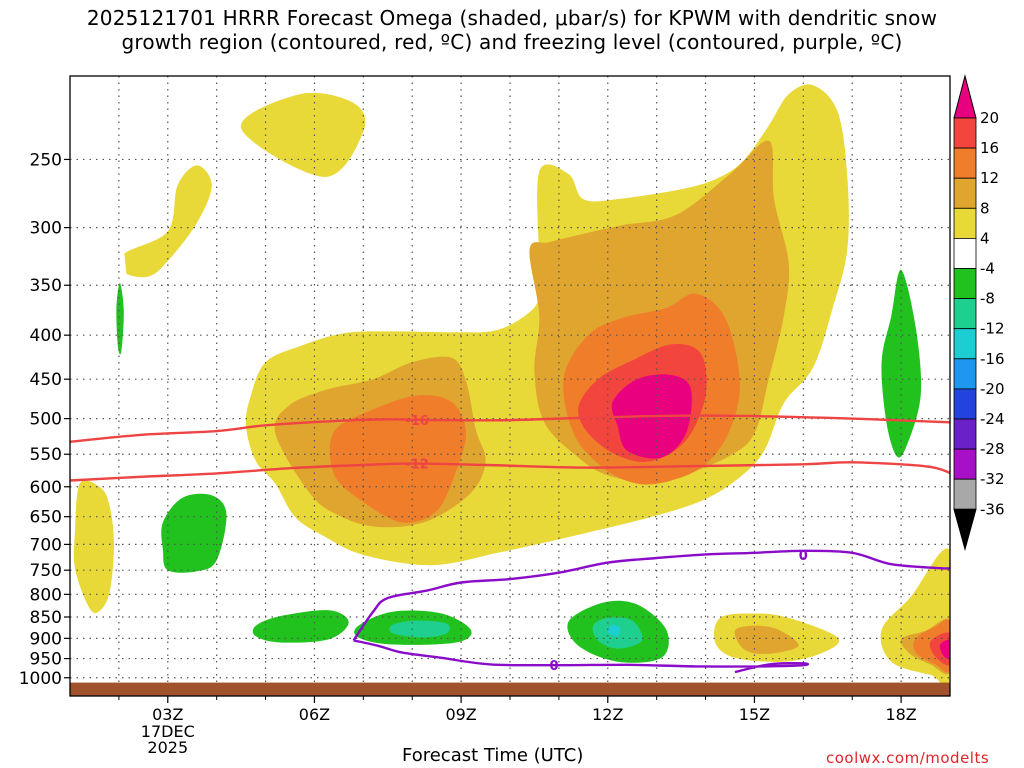 This screenshot has width=1024, height=768. I want to click on ytick-label-600: 600, so click(46, 488).